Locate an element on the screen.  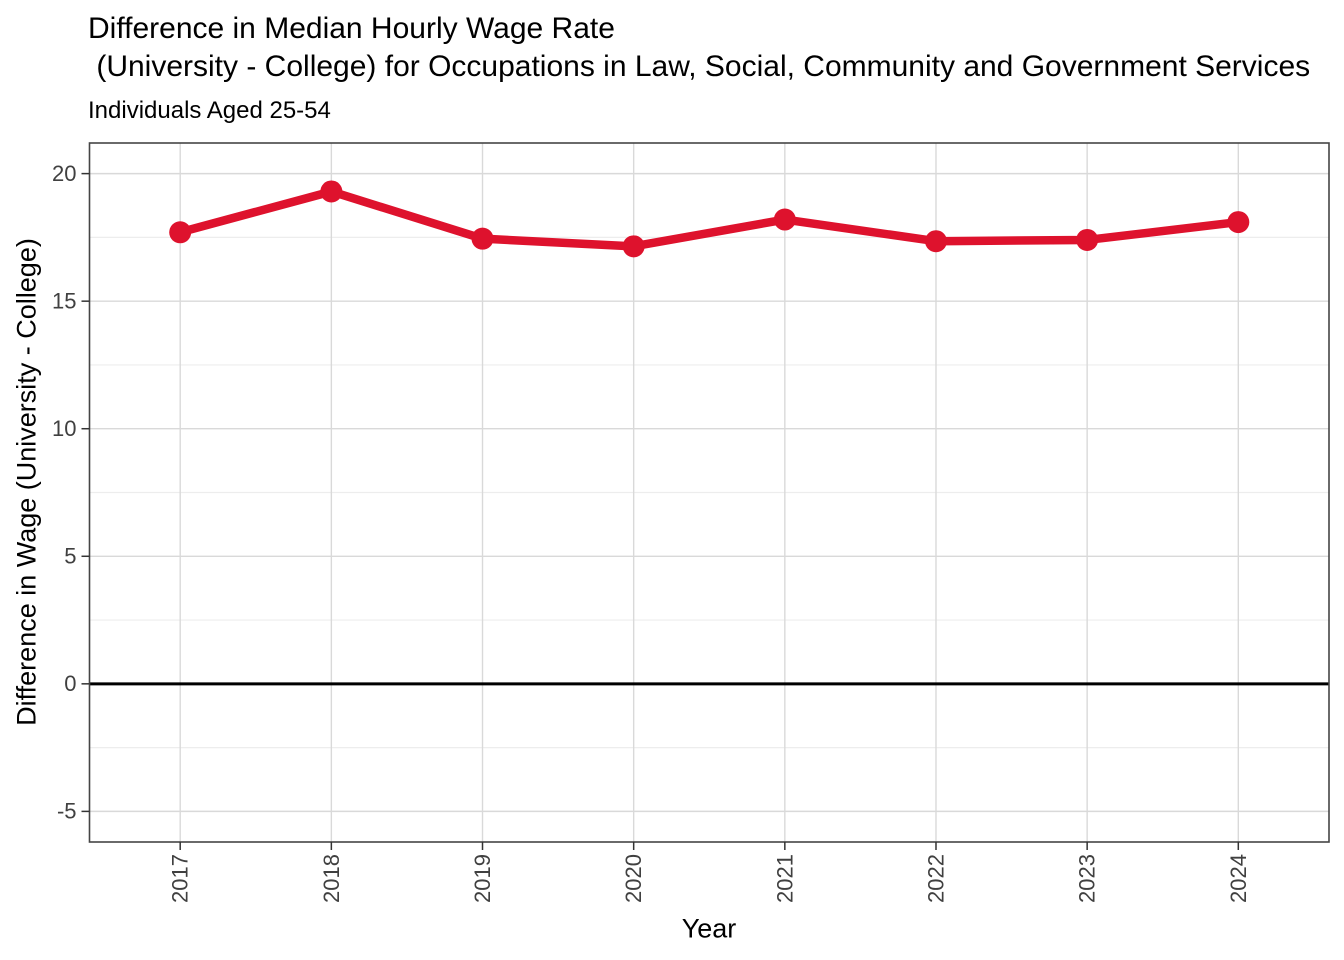
y-tick-label: 0 is located at coordinates (70, 683).